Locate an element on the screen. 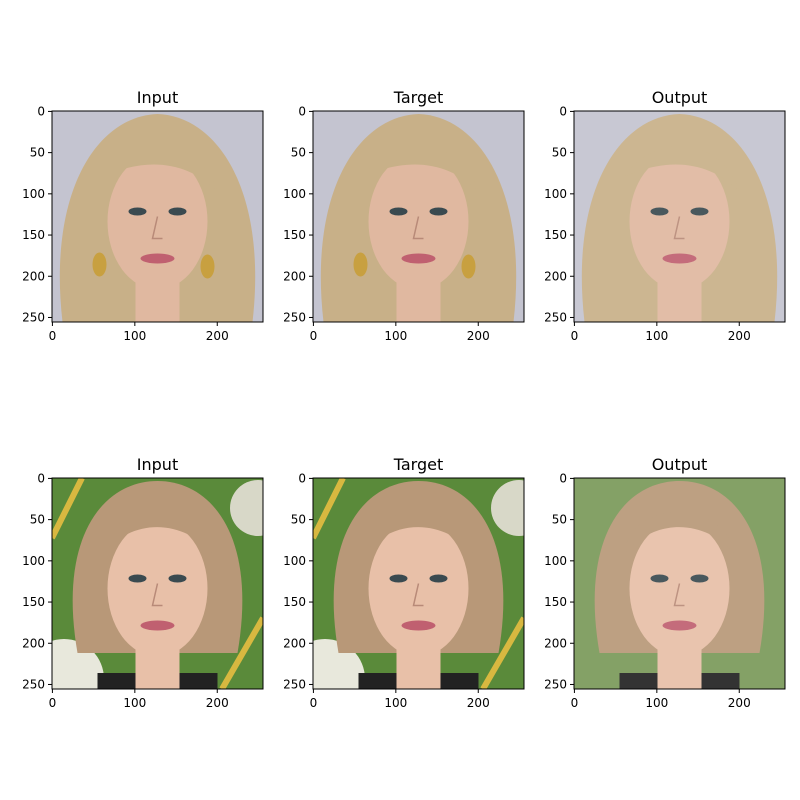  backdrop-pattern is located at coordinates (157, 583).